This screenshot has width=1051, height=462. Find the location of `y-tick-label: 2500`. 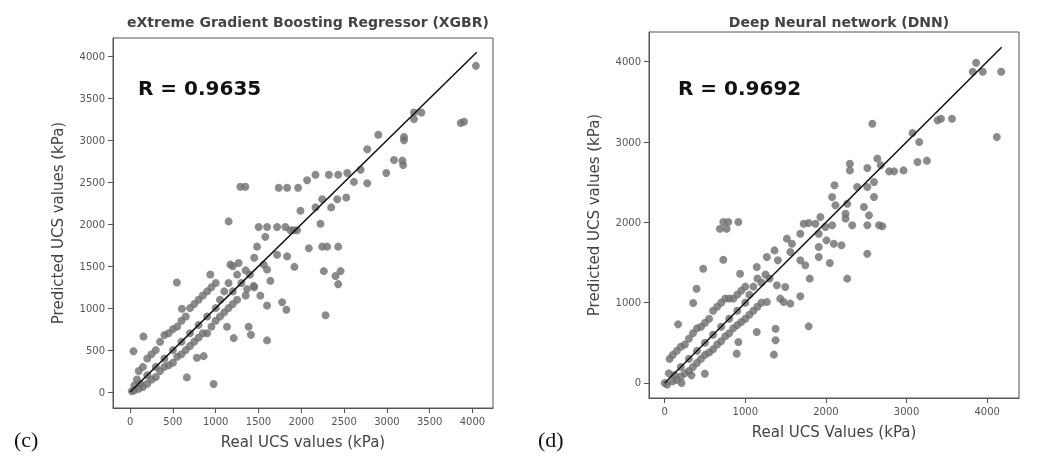

y-tick-label: 2500 is located at coordinates (92, 182).